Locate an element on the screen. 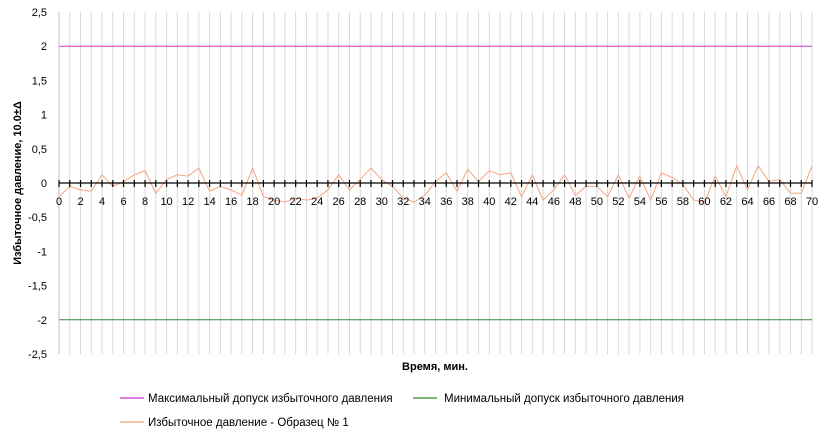 The height and width of the screenshot is (439, 825). y-tick-label: -0,5 is located at coordinates (37, 218).